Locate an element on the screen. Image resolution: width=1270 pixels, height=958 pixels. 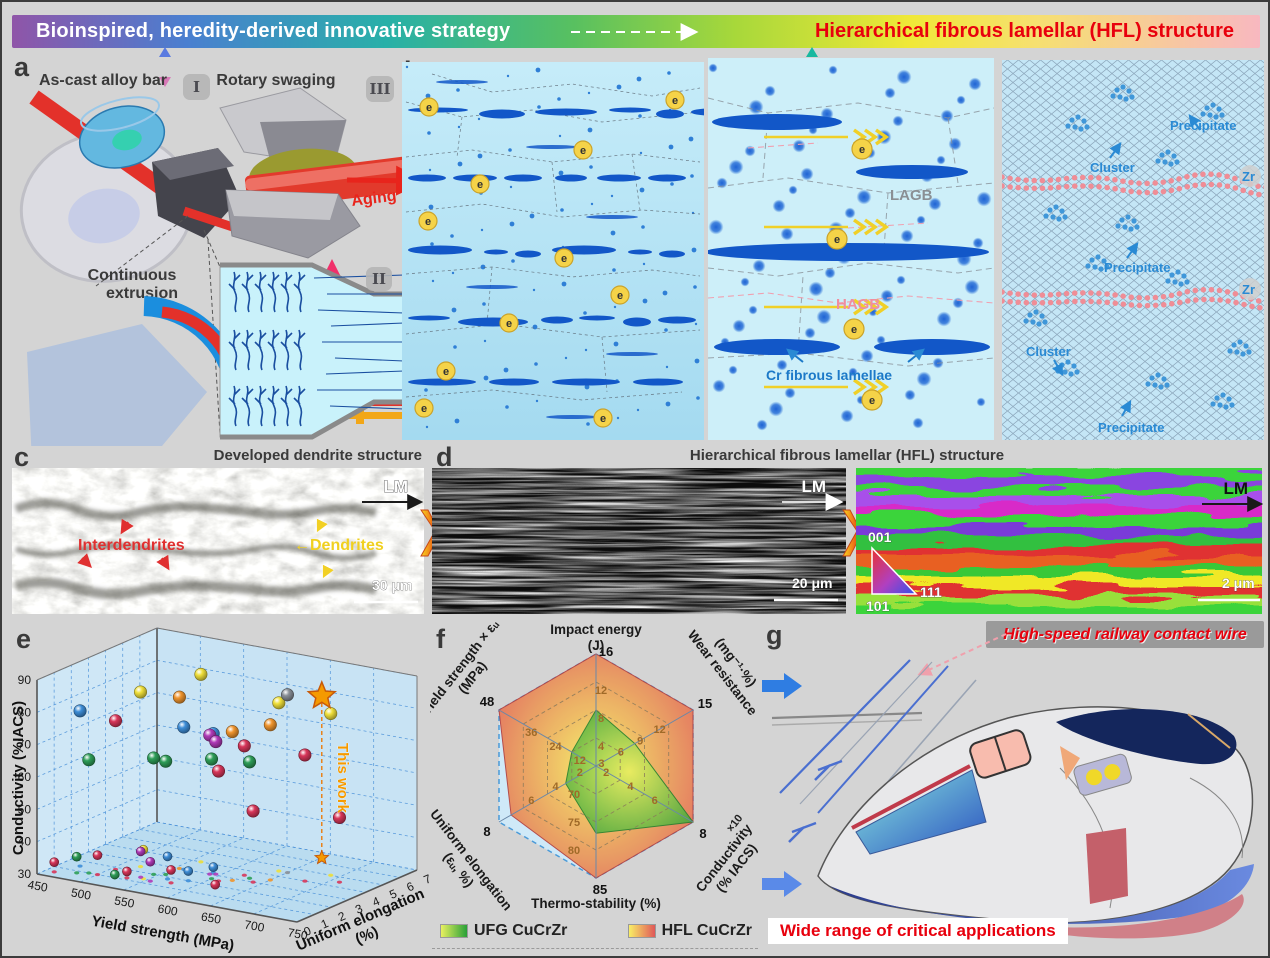
precipitate-top-label: Precipitate is located at coordinates (1203, 125).